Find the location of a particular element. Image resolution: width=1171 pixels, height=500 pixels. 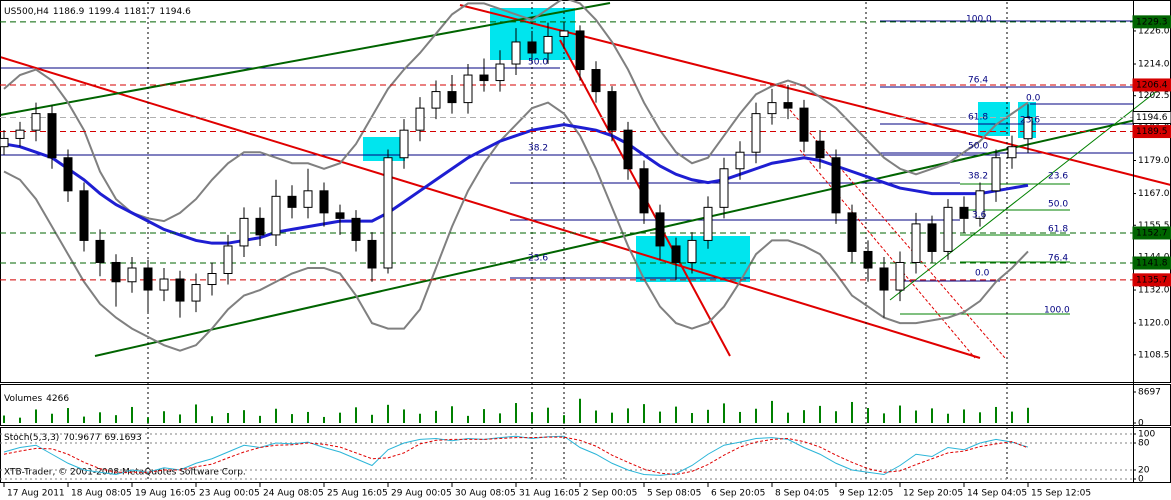

y-tick-label: 1214.0 is located at coordinates (1154, 65).